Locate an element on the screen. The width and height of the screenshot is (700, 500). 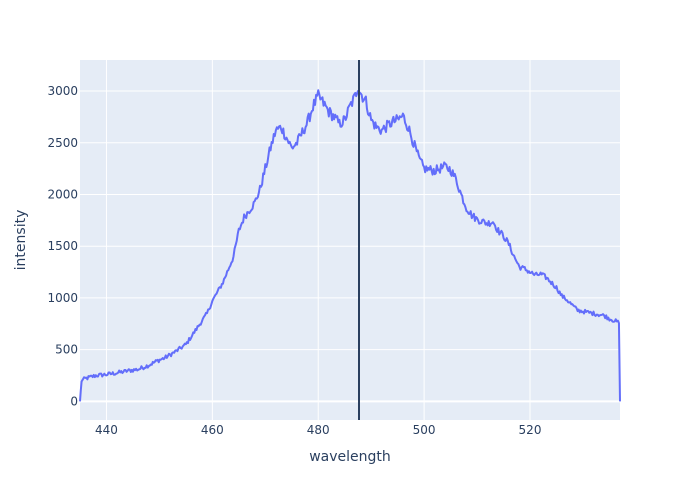
y-tick-label: 2500 is located at coordinates (62, 143).